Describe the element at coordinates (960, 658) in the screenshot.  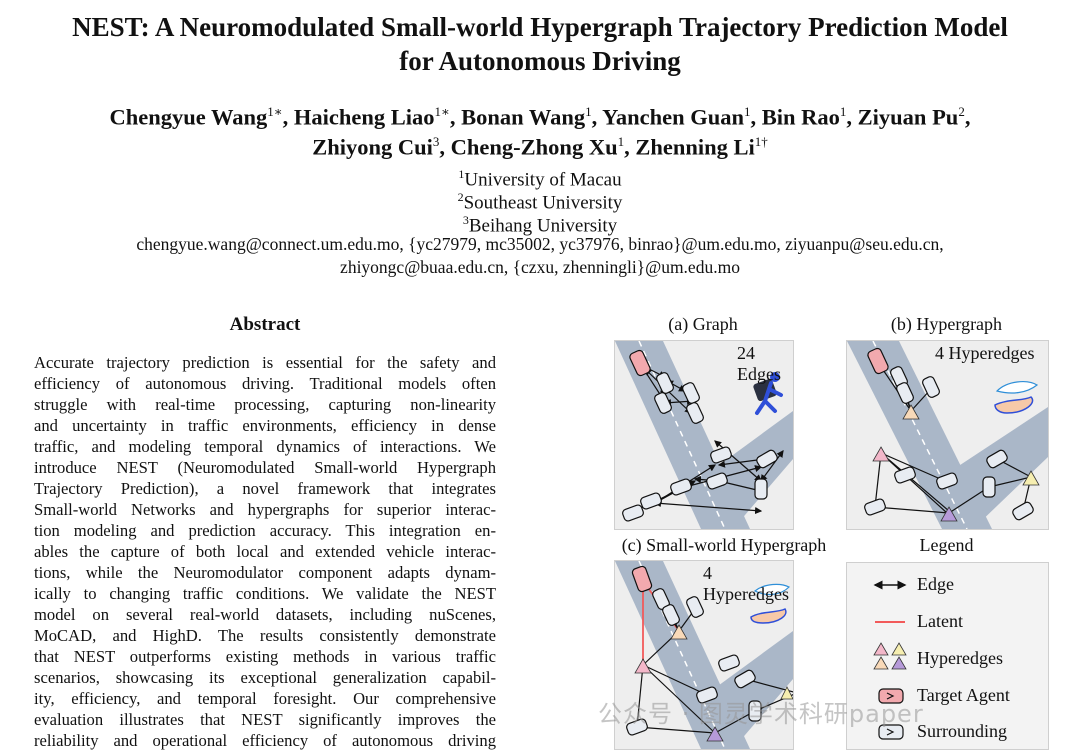
I see `legend-hyperedges-label: Hyperedges` at that location.